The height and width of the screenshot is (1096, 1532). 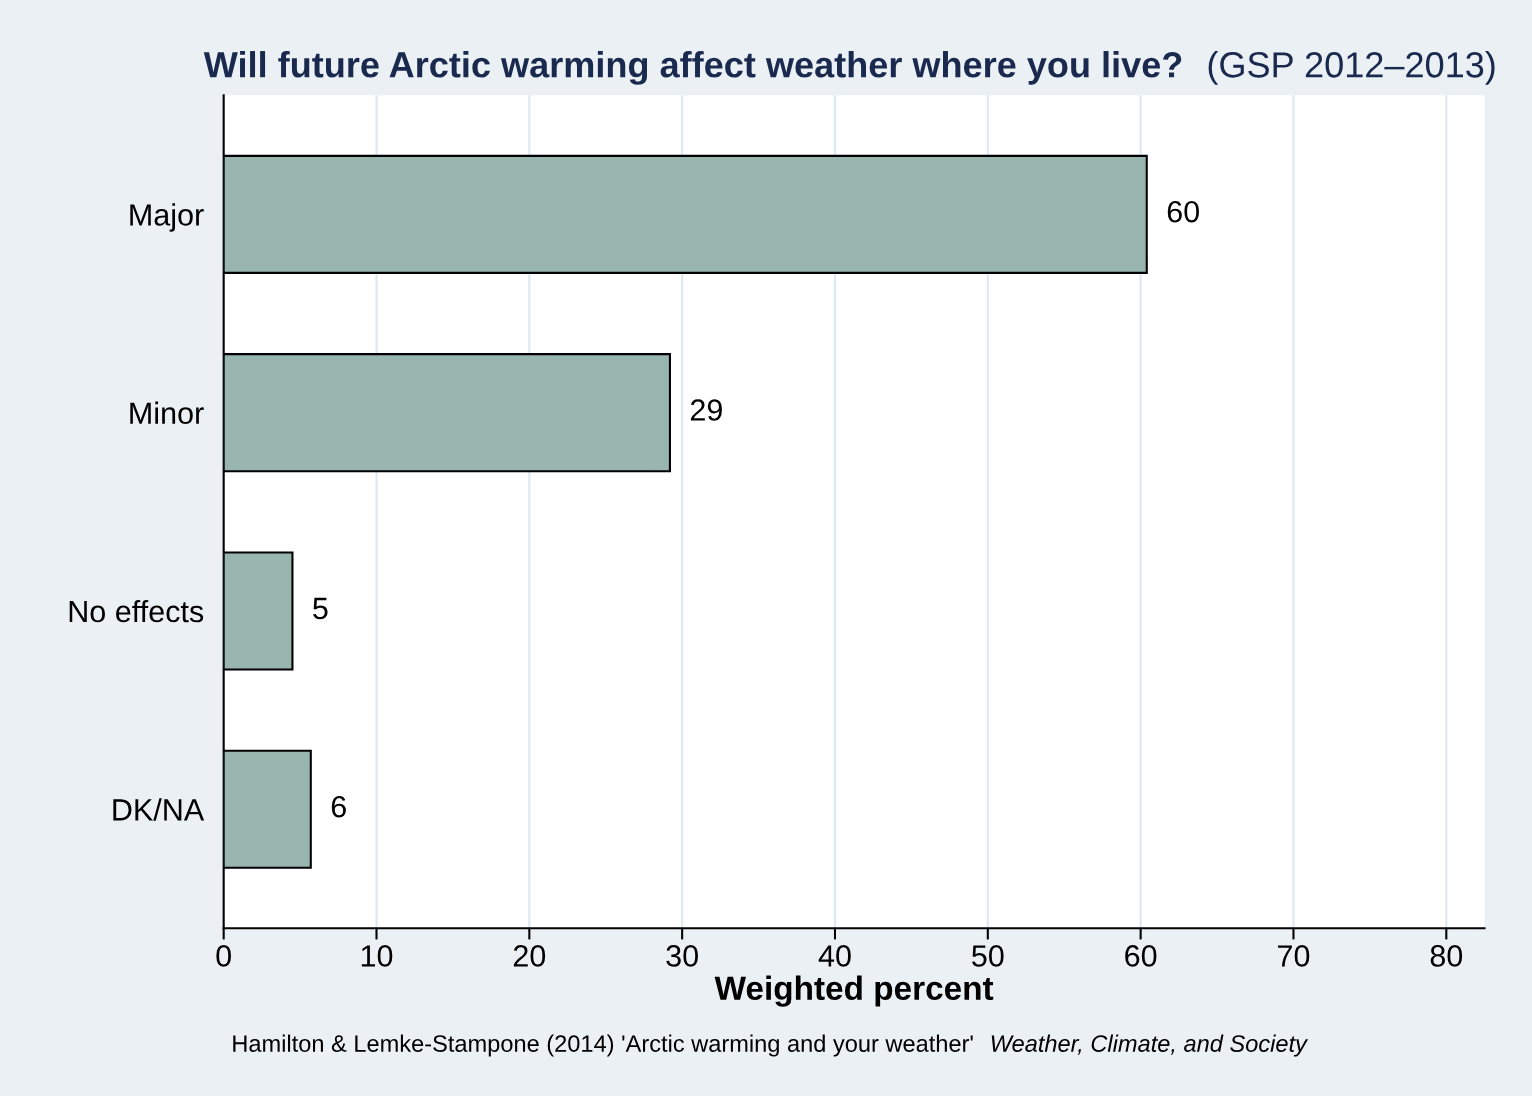 What do you see at coordinates (320, 608) in the screenshot?
I see `data-label: 5` at bounding box center [320, 608].